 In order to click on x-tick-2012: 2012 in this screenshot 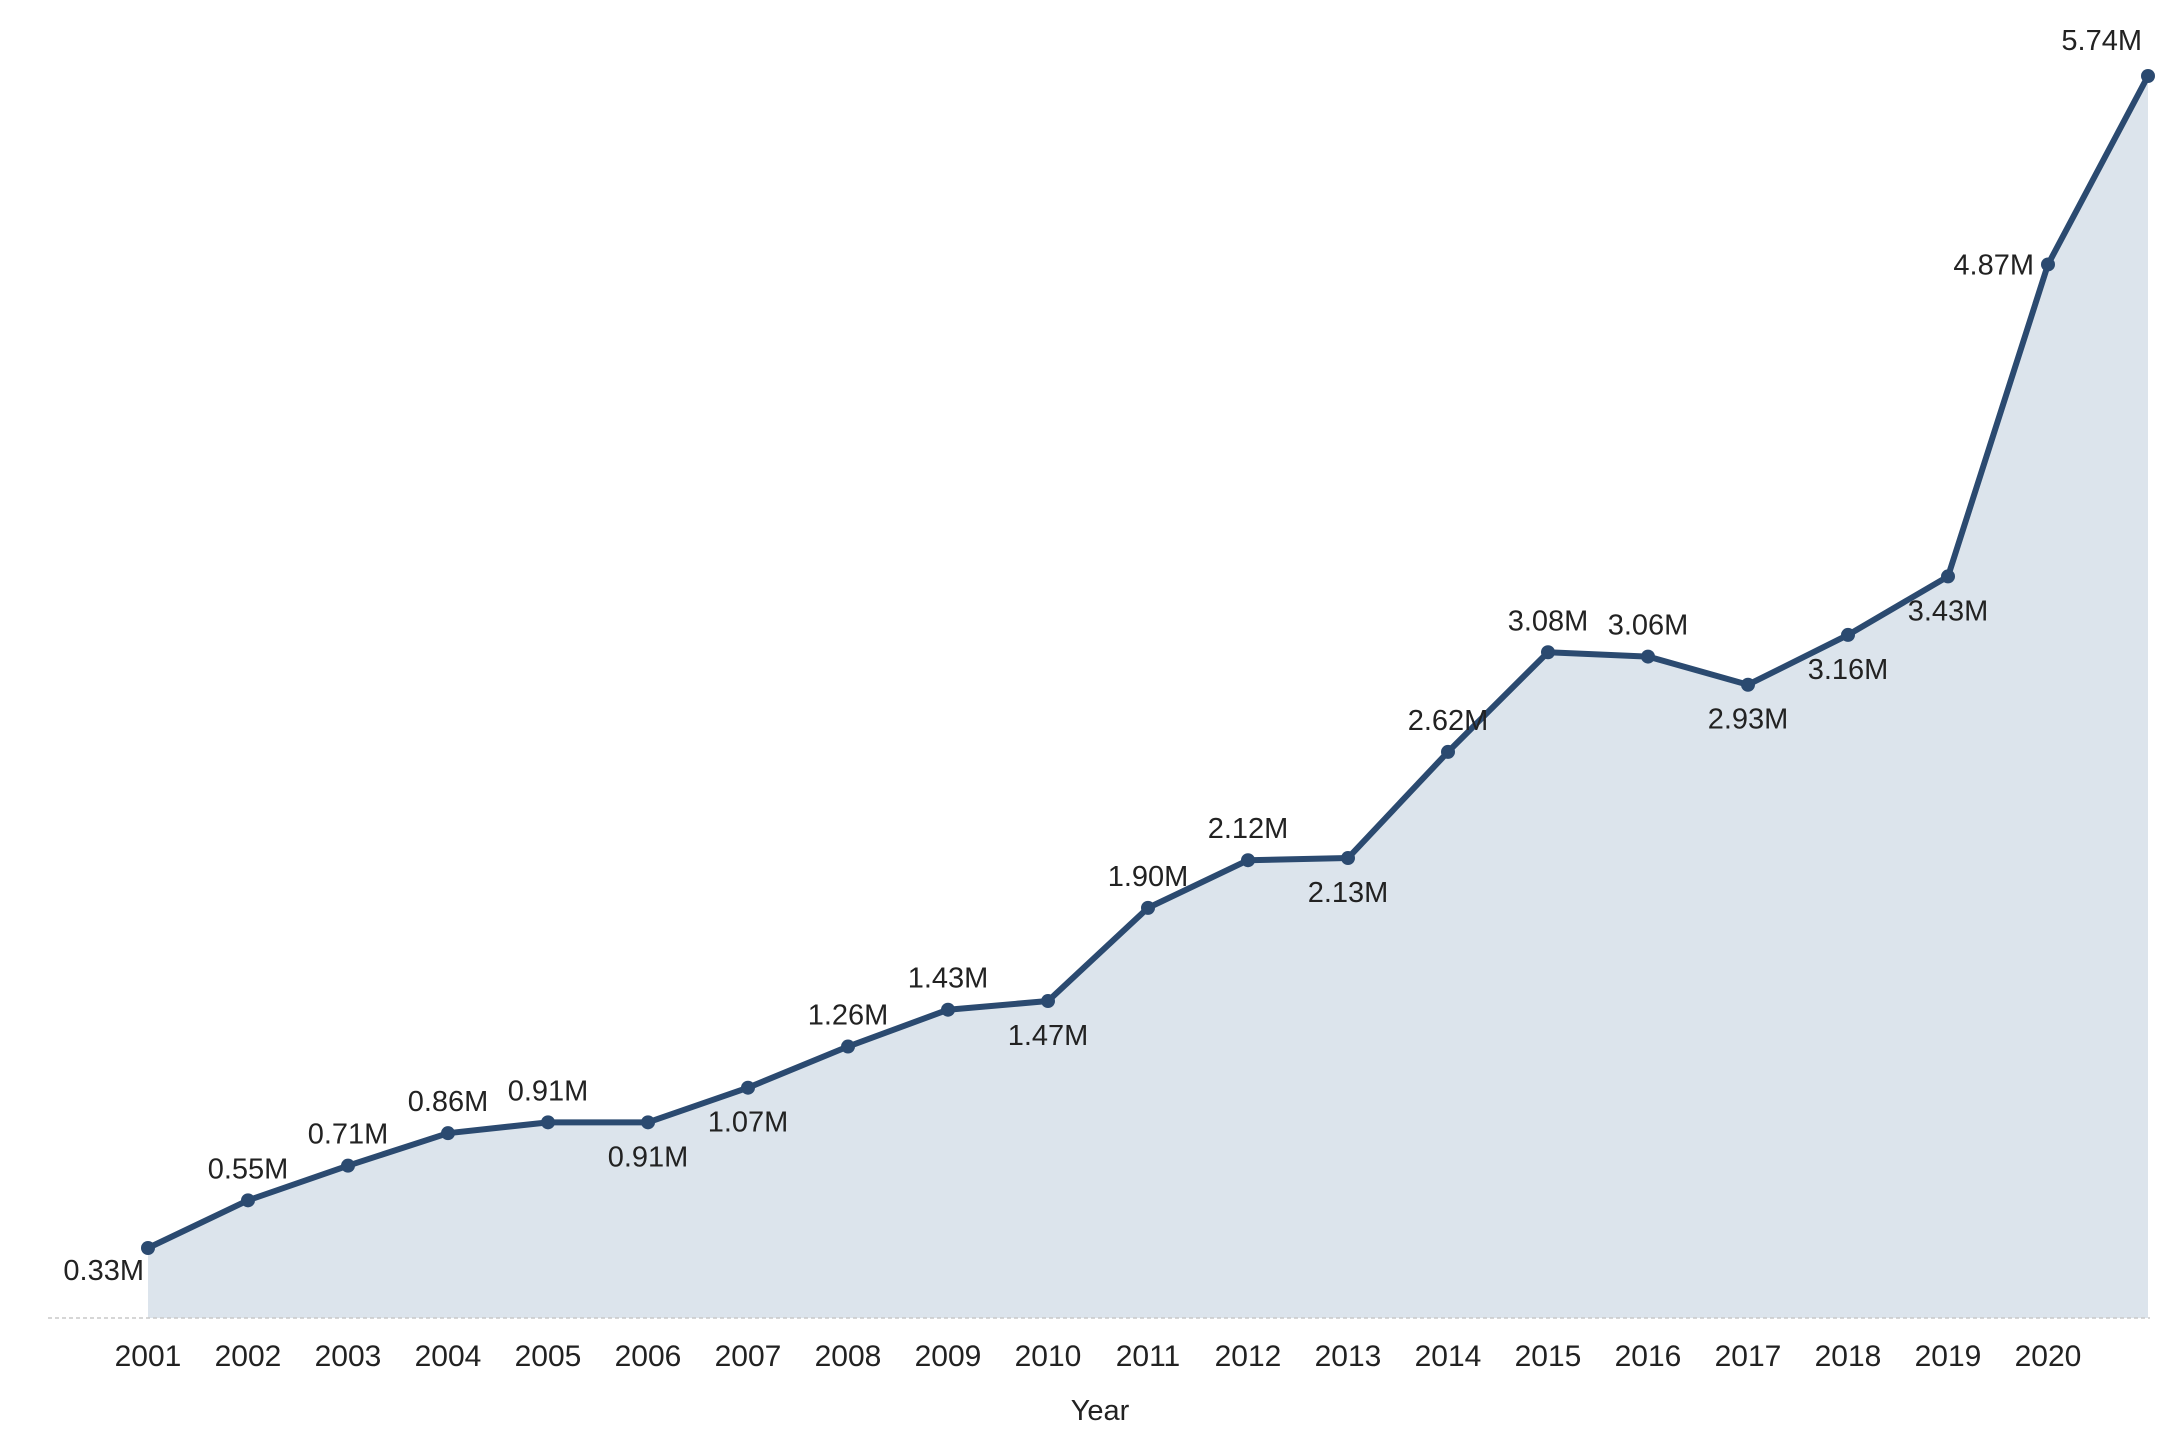, I will do `click(1248, 1356)`.